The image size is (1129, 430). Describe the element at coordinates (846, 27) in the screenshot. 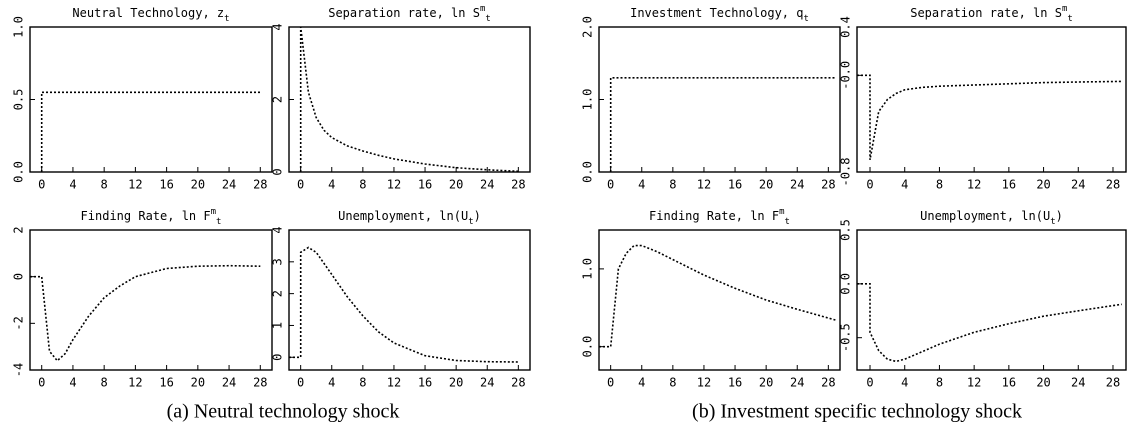

I see `y-tick-label: 0.4` at that location.